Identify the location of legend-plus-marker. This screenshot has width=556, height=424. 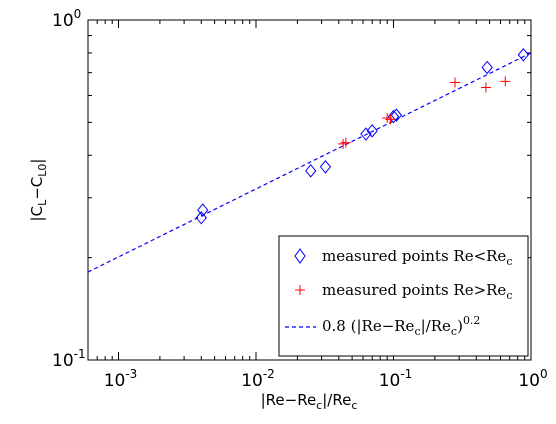
(300, 290).